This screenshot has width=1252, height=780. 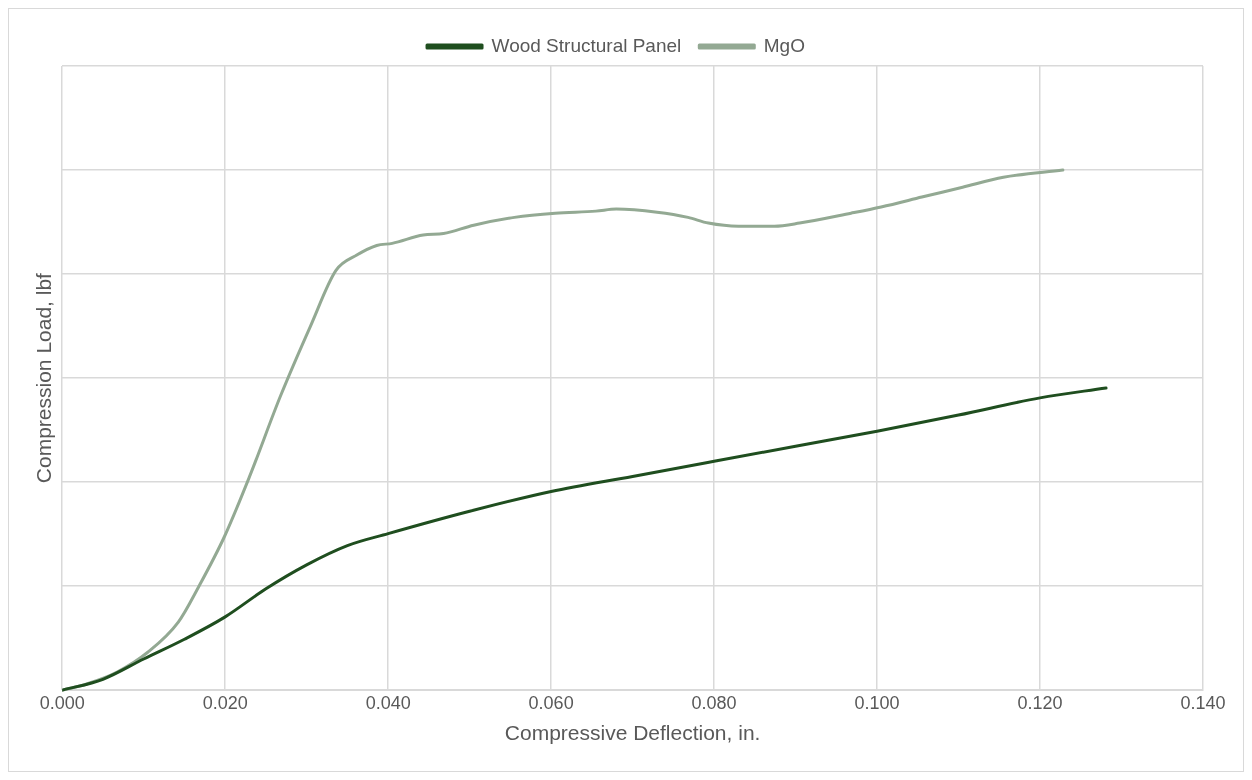 I want to click on x-tick-label: 0.040, so click(x=388, y=702).